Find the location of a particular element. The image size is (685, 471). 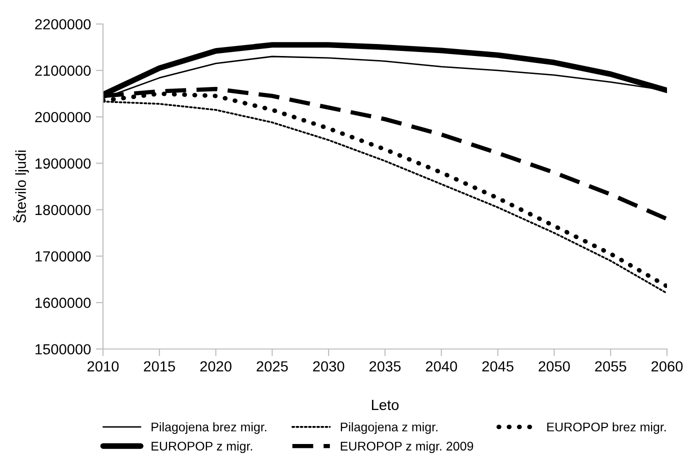

y-tick-label: 1500000 is located at coordinates (63, 349).